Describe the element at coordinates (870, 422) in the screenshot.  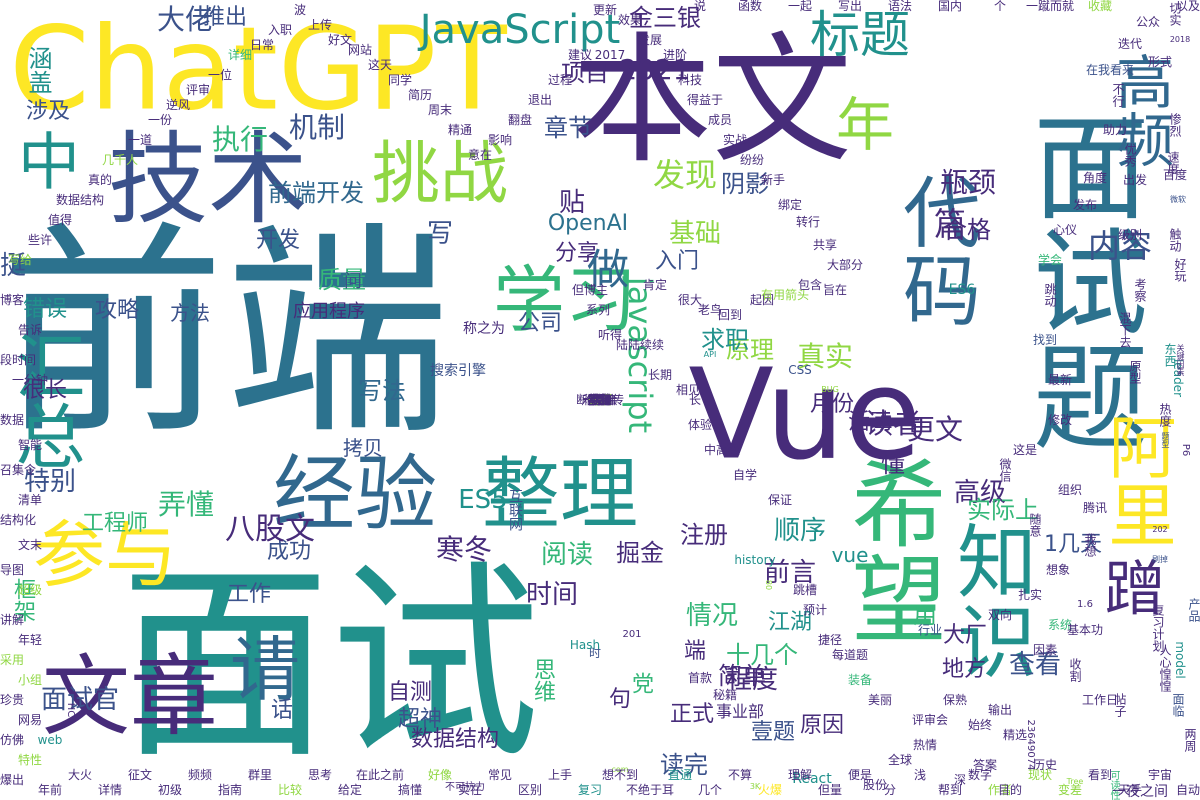
I see `cloud-word: 活动` at that location.